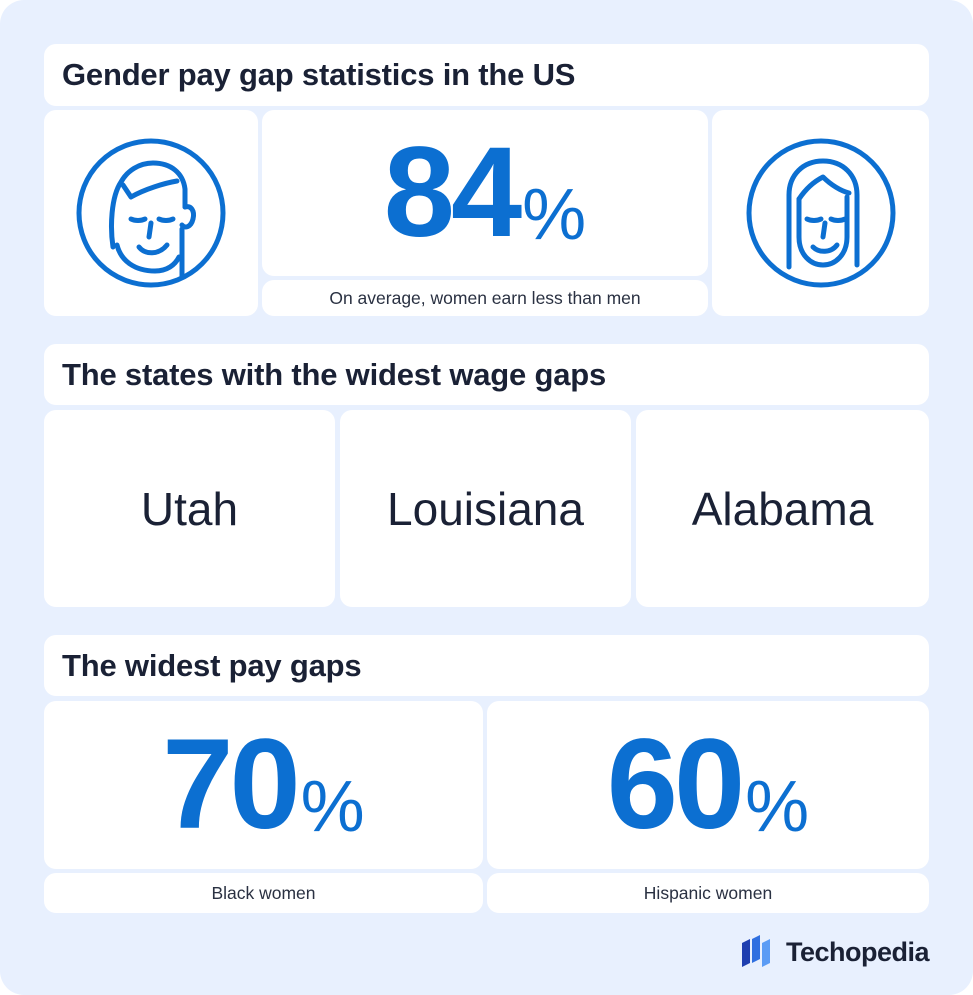 The image size is (973, 995). What do you see at coordinates (319, 74) in the screenshot?
I see `section-title: Gender pay gap statistics in the US` at bounding box center [319, 74].